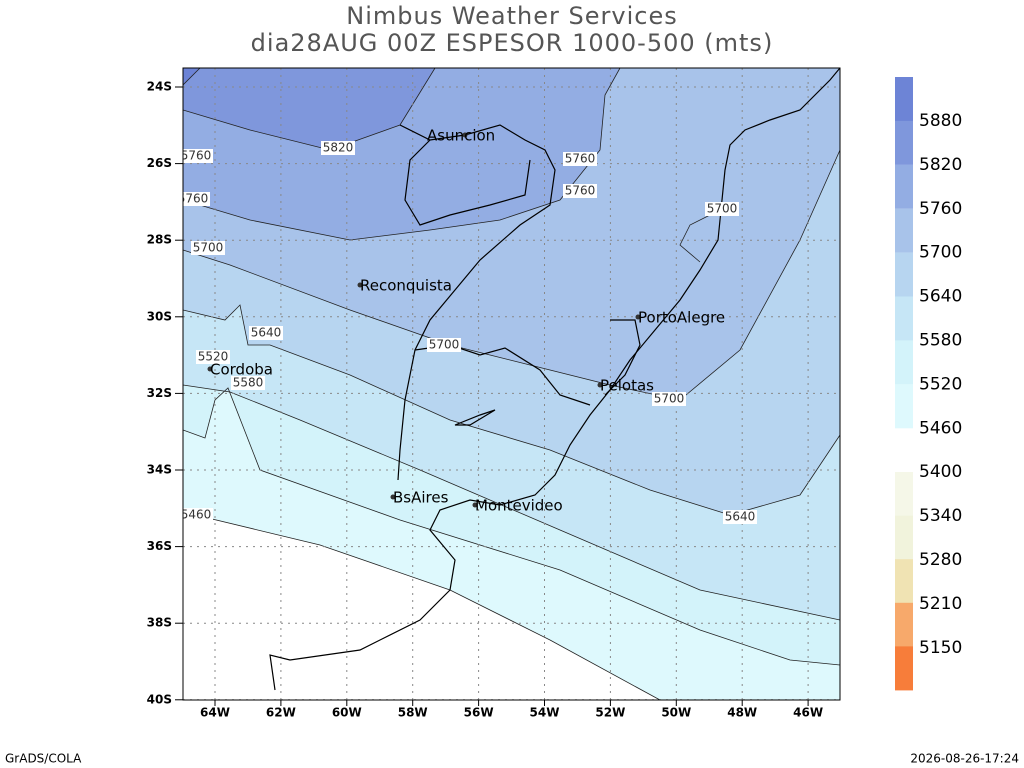  Describe the element at coordinates (413, 713) in the screenshot. I see `lon-label: 58W` at that location.